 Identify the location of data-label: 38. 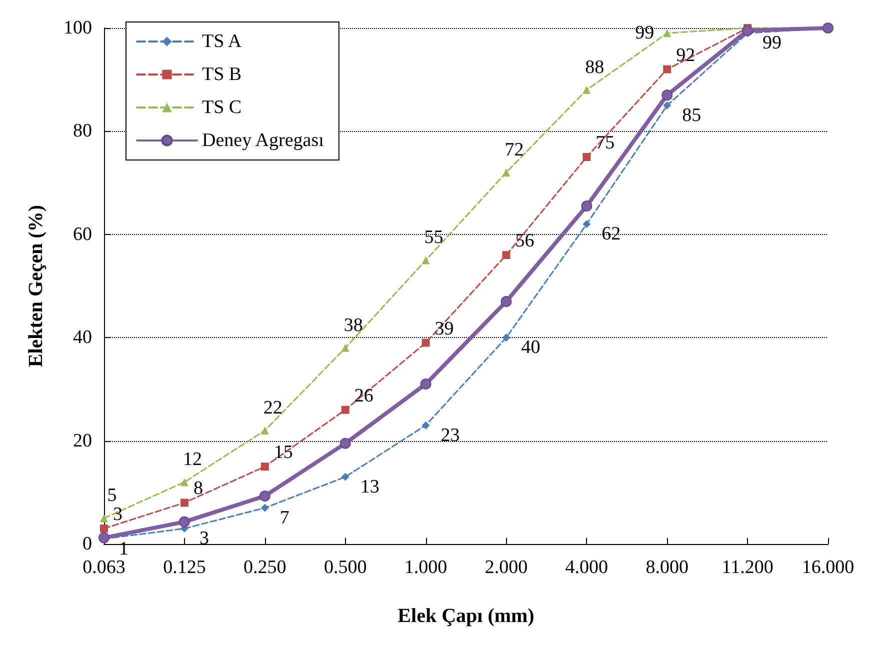
(353, 325).